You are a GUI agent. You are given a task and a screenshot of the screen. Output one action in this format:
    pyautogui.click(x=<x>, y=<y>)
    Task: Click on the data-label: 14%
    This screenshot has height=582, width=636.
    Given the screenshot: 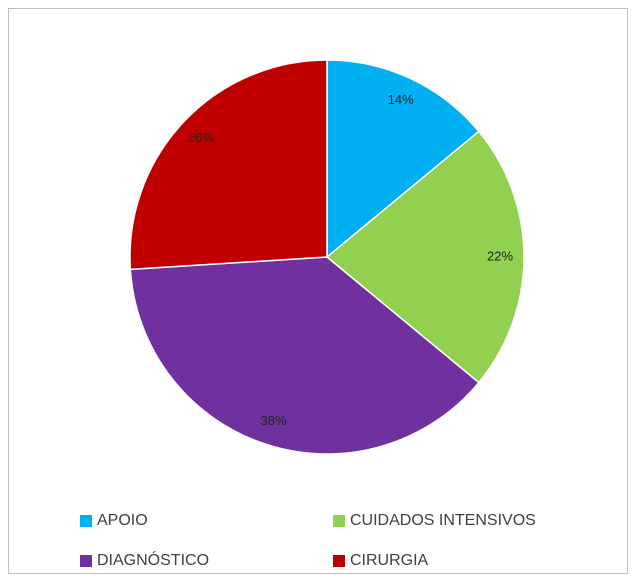 What is the action you would take?
    pyautogui.click(x=401, y=99)
    